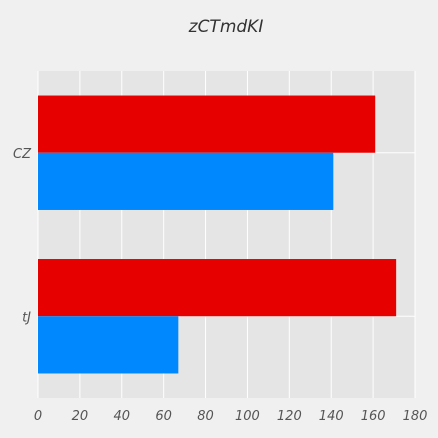 The image size is (438, 438). I want to click on x-tick-label: 0, so click(38, 416).